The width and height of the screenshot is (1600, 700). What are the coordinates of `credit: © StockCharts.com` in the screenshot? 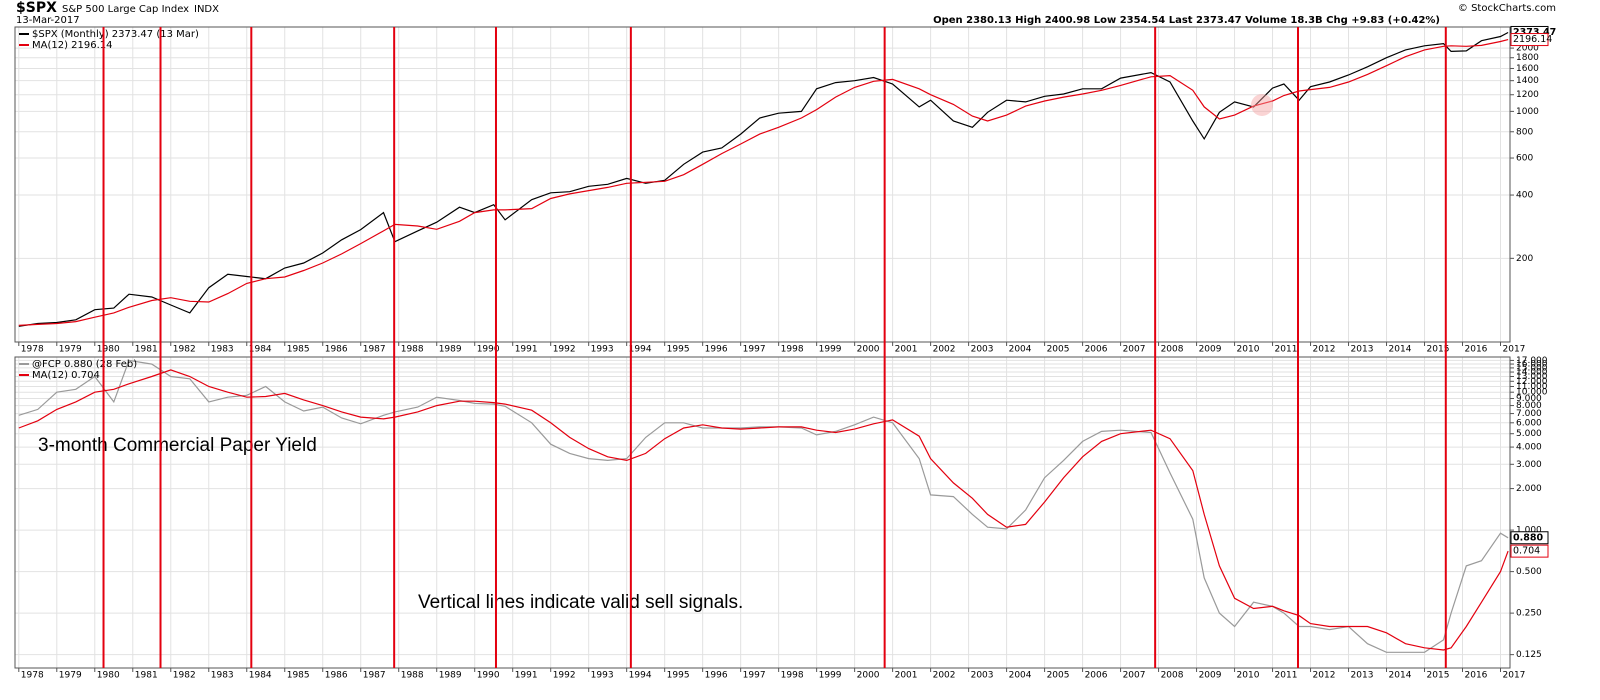 It's located at (1507, 8).